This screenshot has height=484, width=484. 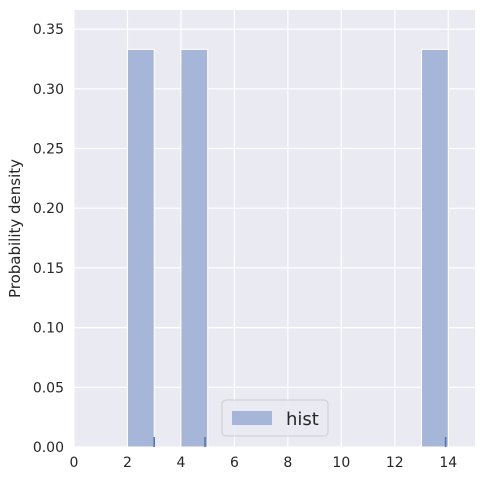 I want to click on legend-box, so click(x=275, y=418).